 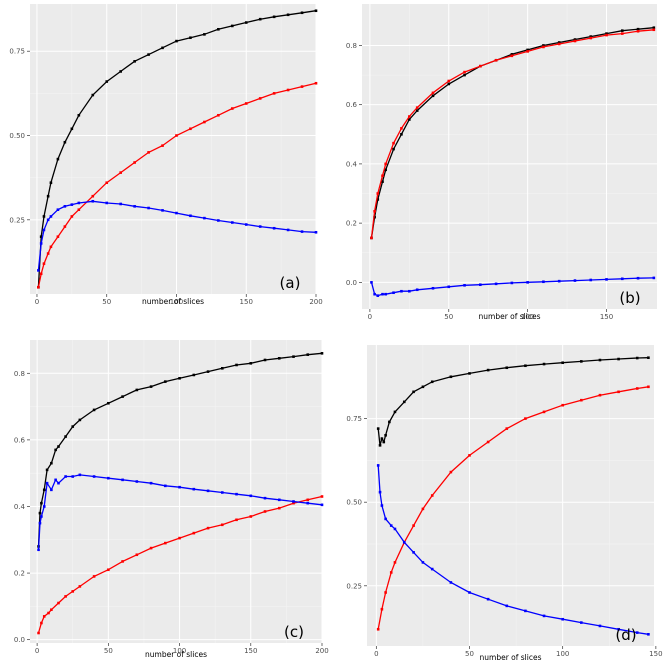 I want to click on y-tick-label: 0.2, so click(x=351, y=224).